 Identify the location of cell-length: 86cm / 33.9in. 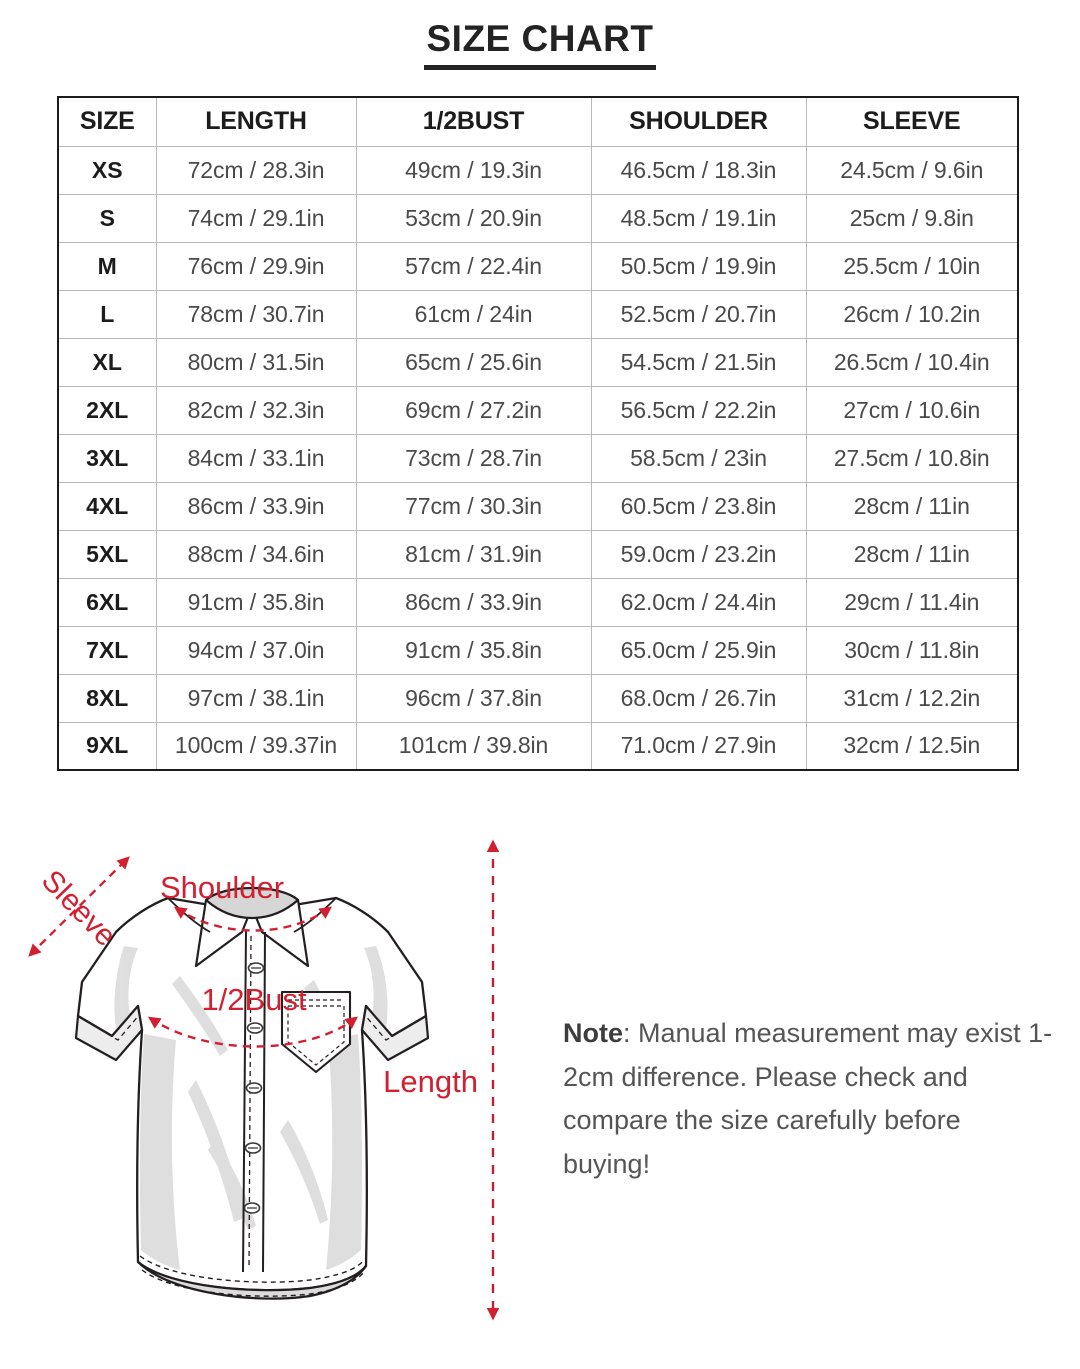
(256, 506).